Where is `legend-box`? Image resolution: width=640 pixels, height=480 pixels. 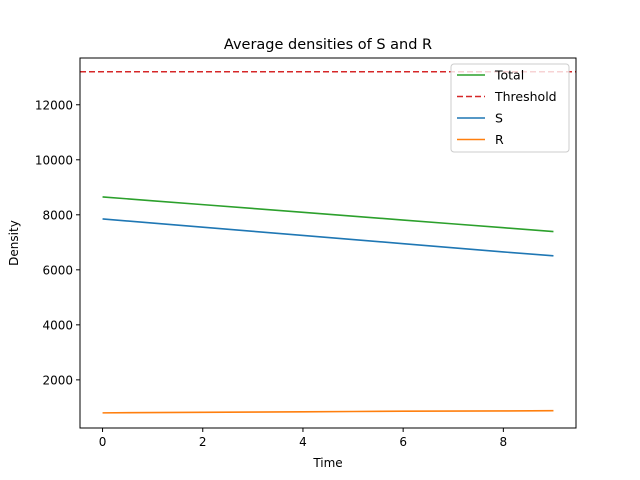
legend-box is located at coordinates (510, 108).